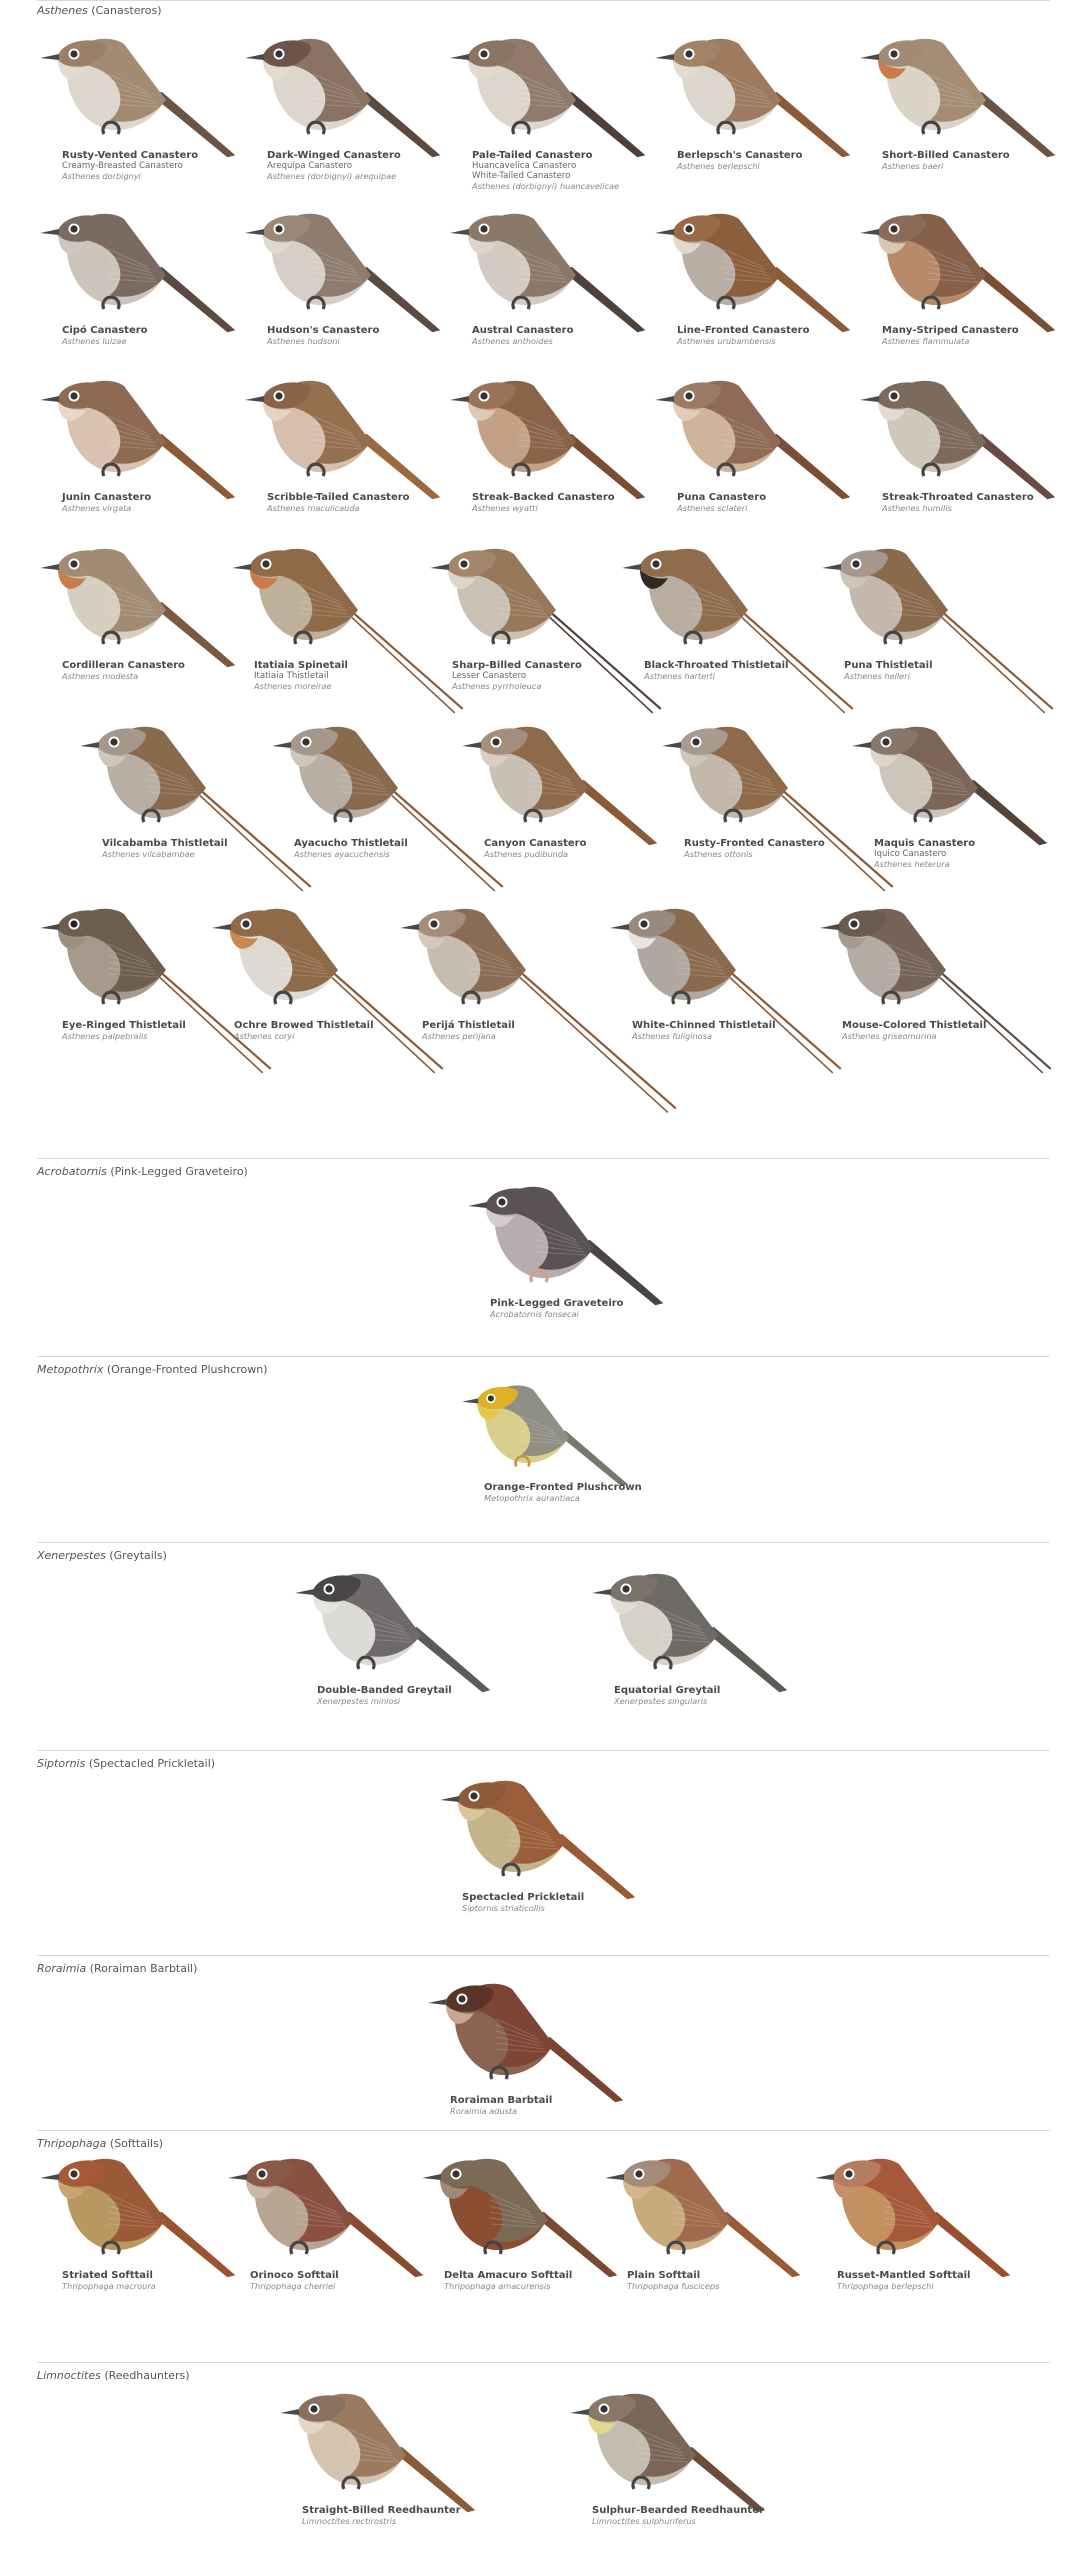 The image size is (1080, 2567). Describe the element at coordinates (94, 341) in the screenshot. I see `scientific-name: Asthenes luizae` at that location.